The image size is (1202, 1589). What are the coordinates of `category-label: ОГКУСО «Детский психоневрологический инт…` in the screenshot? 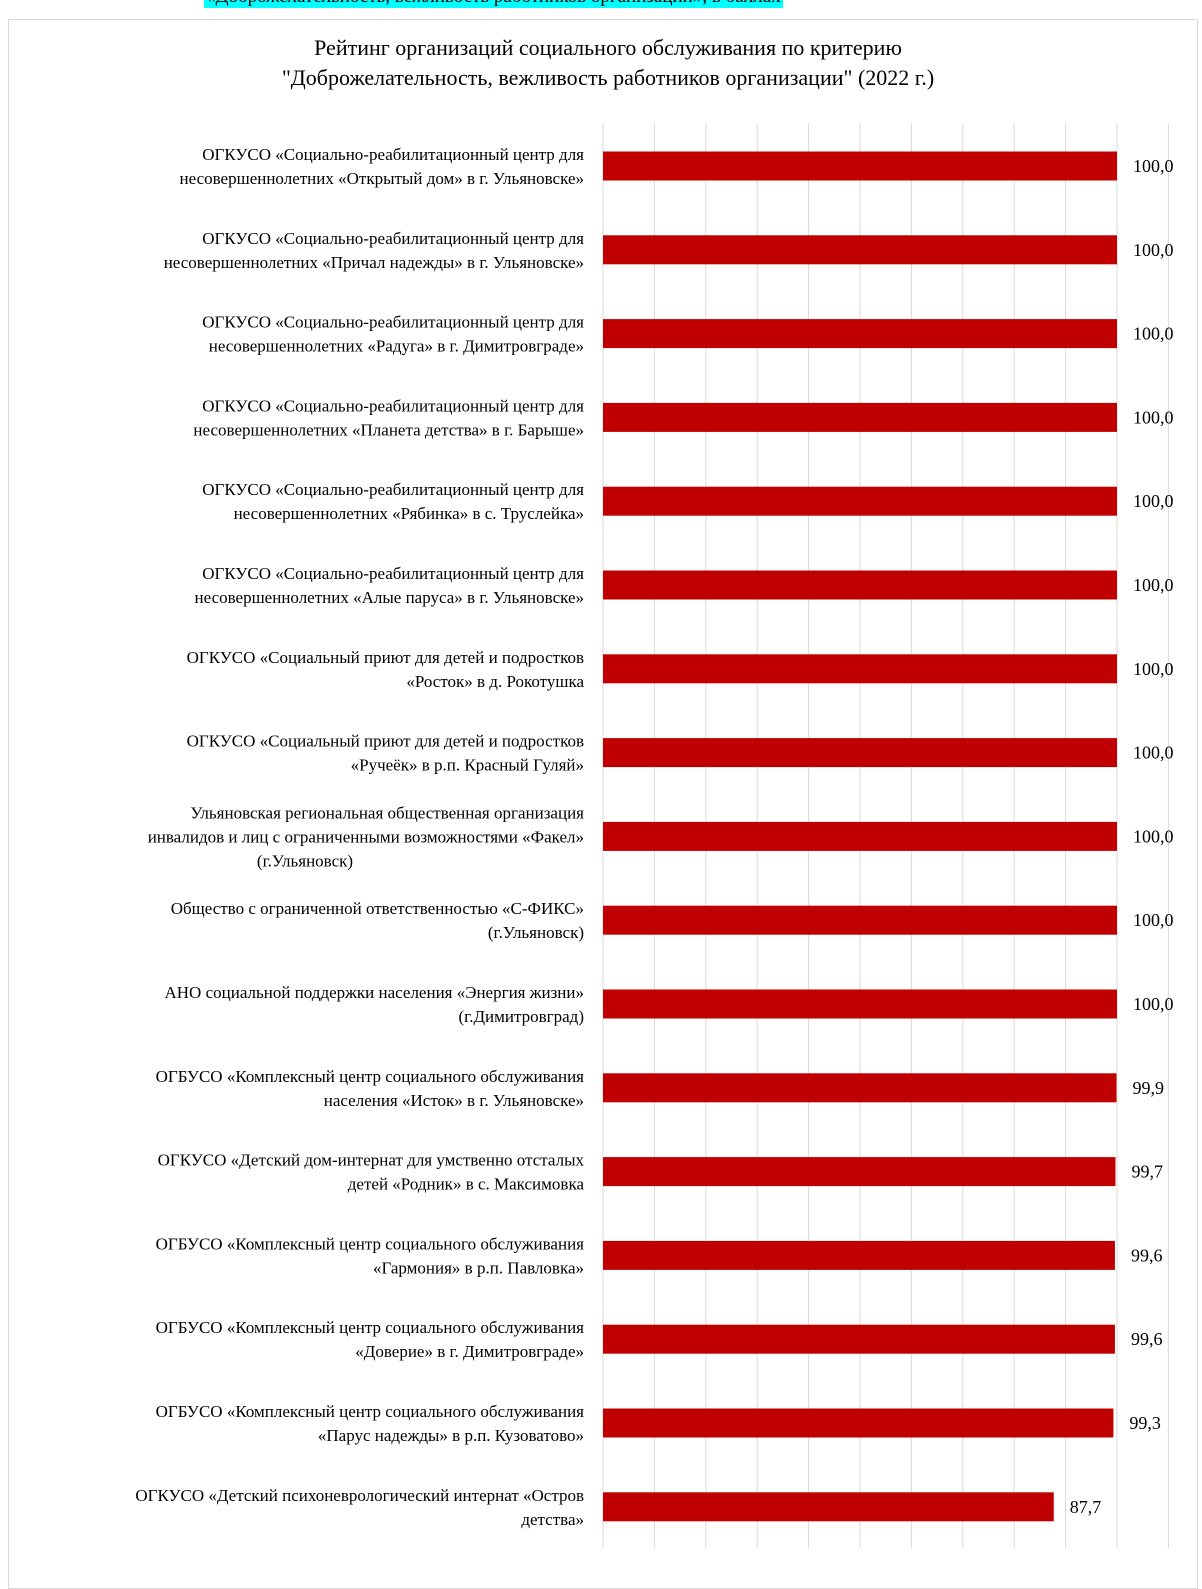 It's located at (359, 1507).